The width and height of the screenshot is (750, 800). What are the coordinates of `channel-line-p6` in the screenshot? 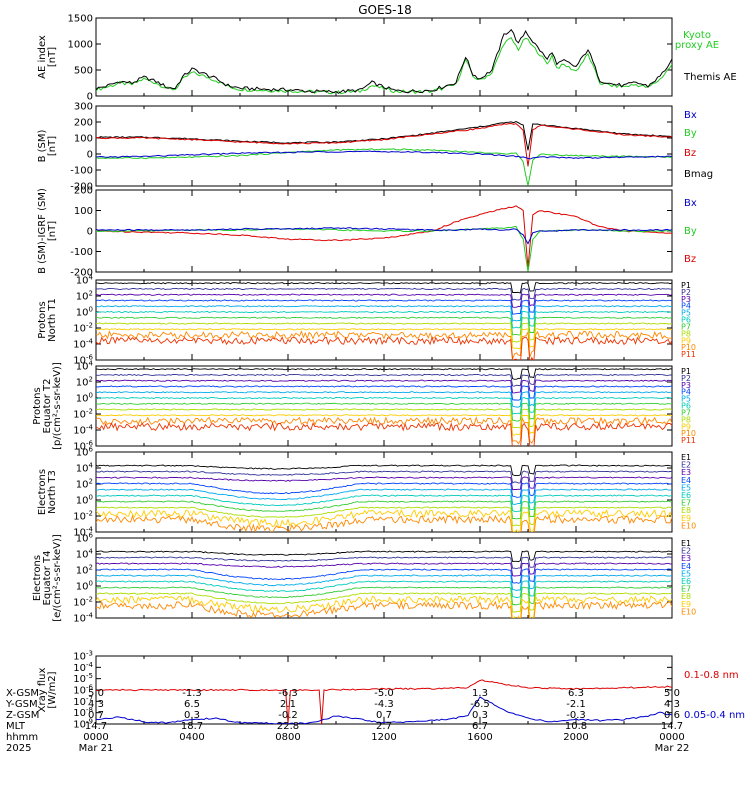 It's located at (384, 405).